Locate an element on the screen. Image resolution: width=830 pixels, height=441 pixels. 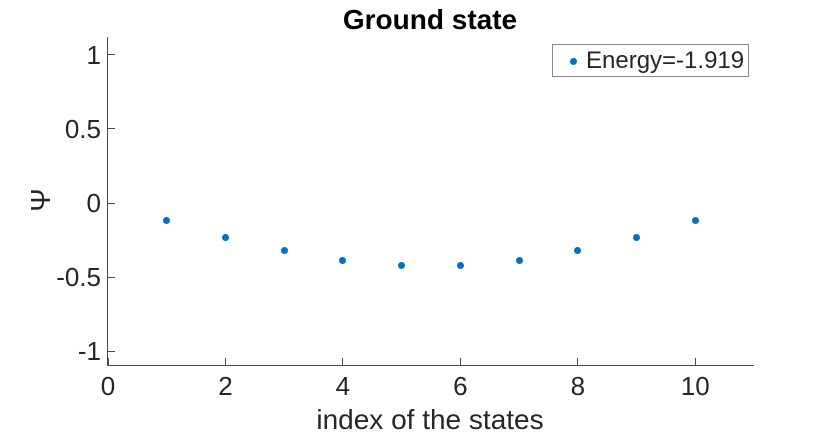
legend-label: Energy=-1.919 is located at coordinates (665, 60).